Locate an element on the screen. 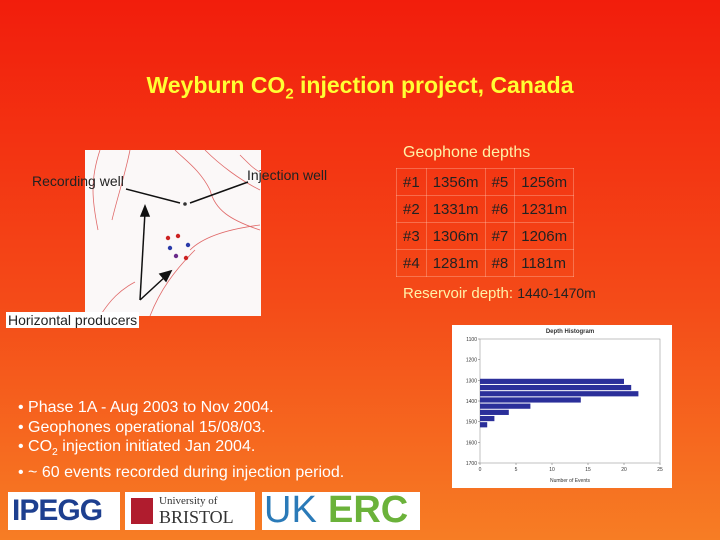 This screenshot has height=540, width=720. table-row: #2 1331m #6 1231m is located at coordinates (485, 209).